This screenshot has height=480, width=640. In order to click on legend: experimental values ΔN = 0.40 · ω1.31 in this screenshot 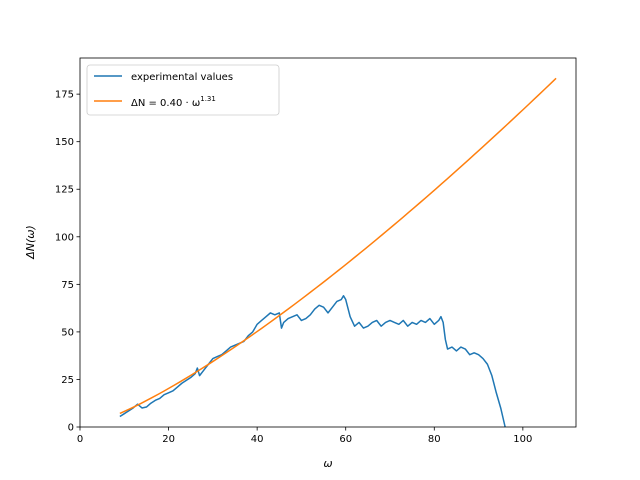, I will do `click(183, 90)`.